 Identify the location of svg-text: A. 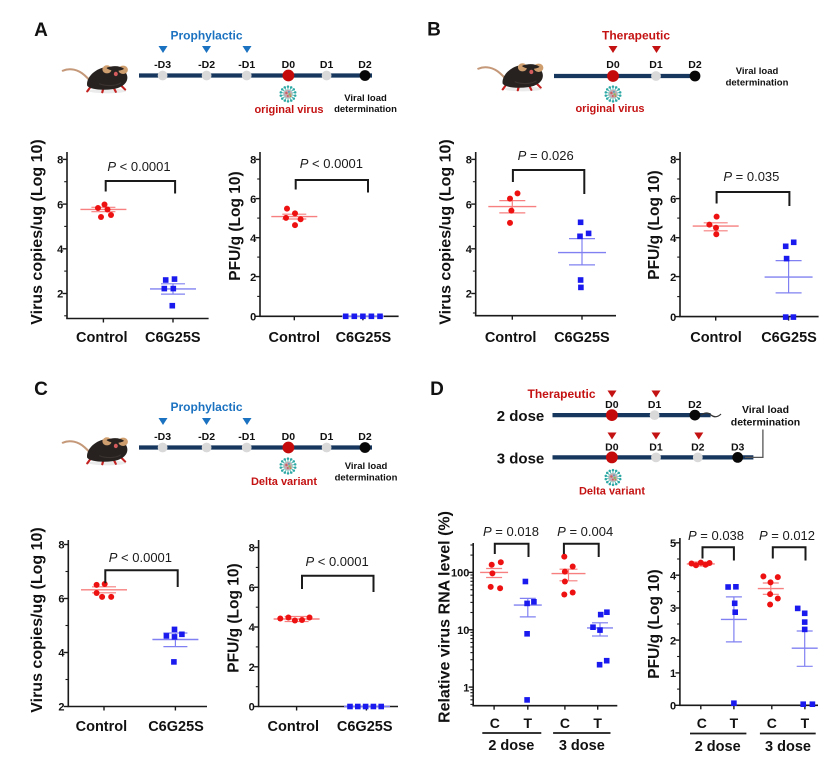
(41, 30).